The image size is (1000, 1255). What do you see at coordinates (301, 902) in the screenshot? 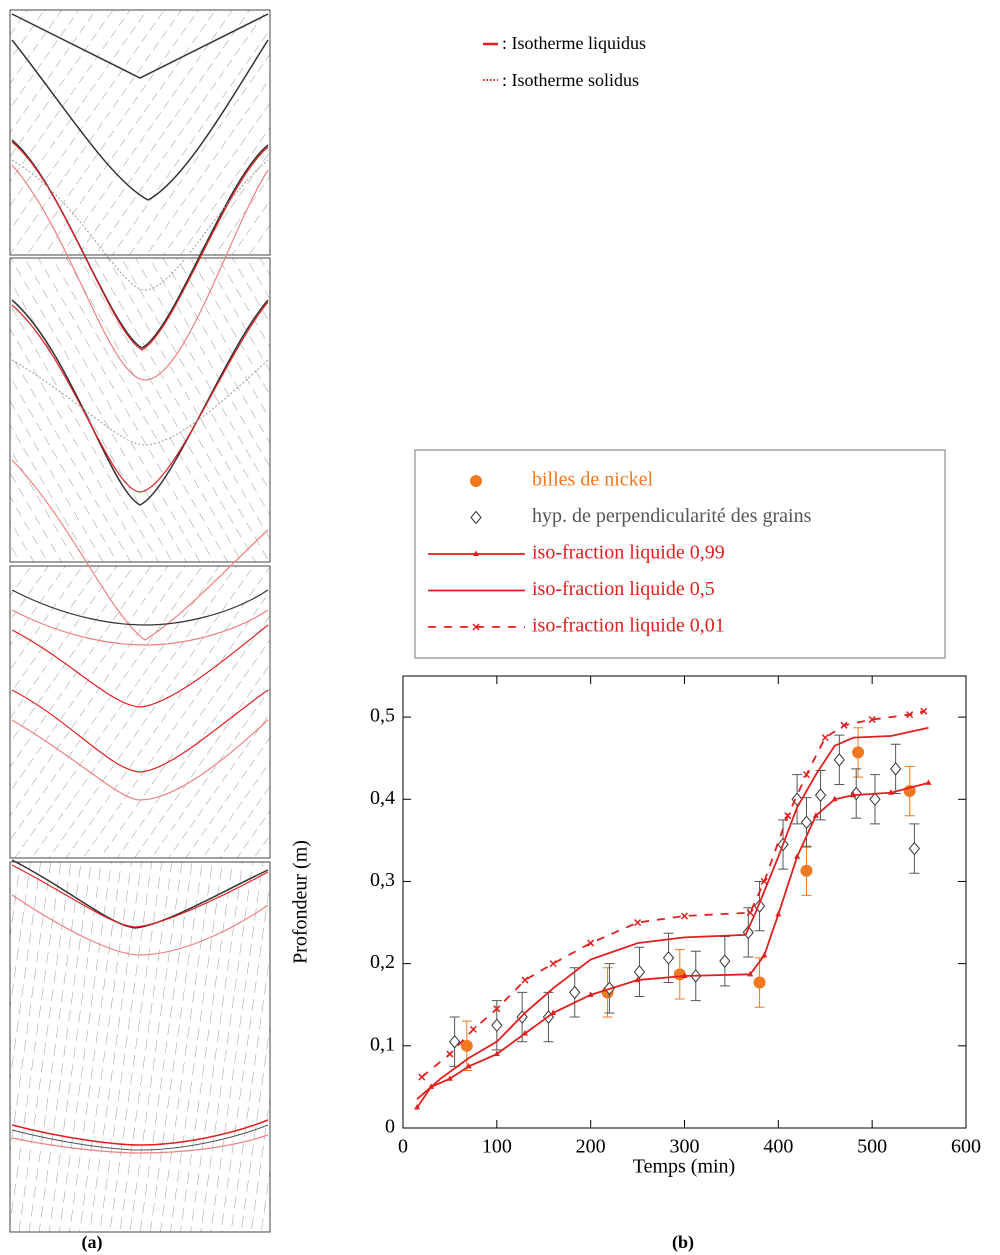
I see `y-axis-label: Profondeur (m)` at bounding box center [301, 902].